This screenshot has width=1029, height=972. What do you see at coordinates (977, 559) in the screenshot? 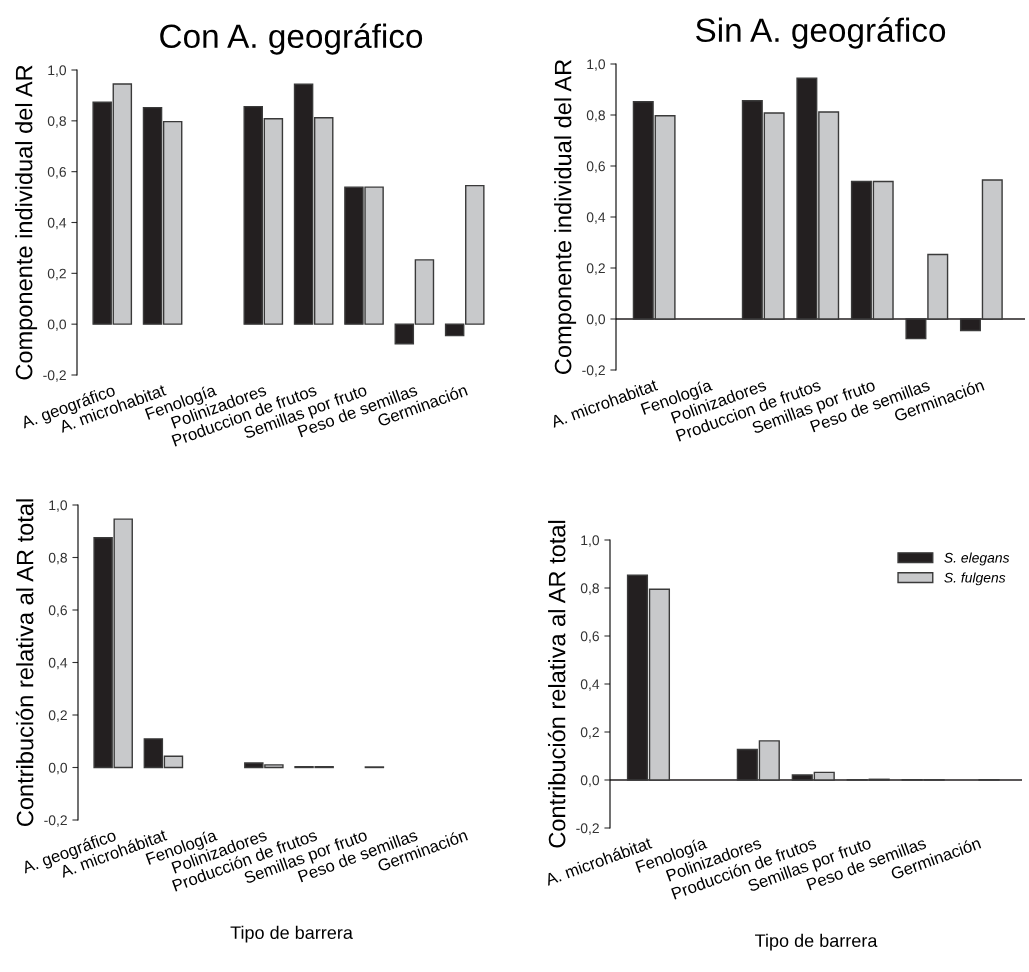
I see `legend-label: S. elegans` at bounding box center [977, 559].